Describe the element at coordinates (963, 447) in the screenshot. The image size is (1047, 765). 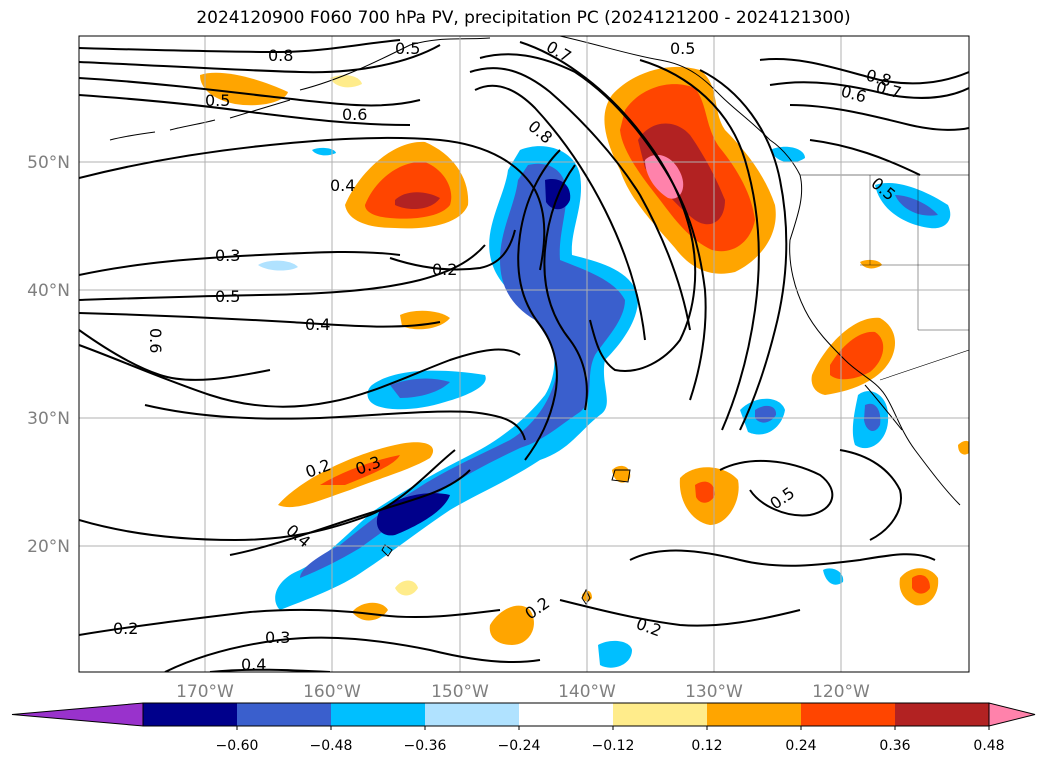
I see `orange-blob-edge` at that location.